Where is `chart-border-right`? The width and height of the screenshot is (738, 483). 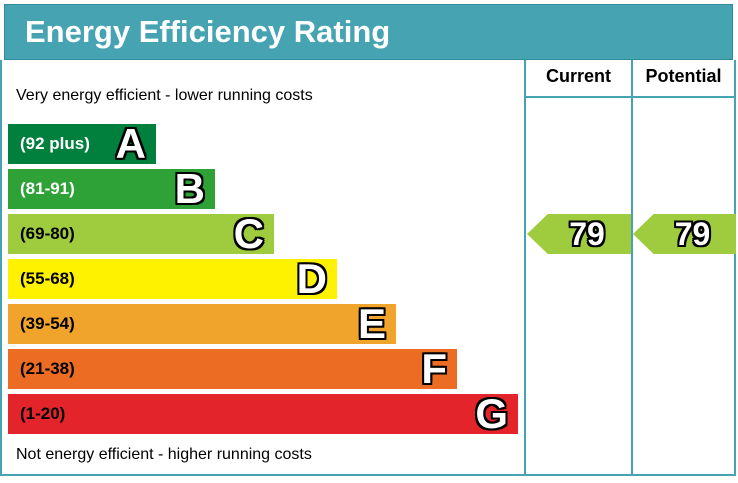
chart-border-right is located at coordinates (735, 268).